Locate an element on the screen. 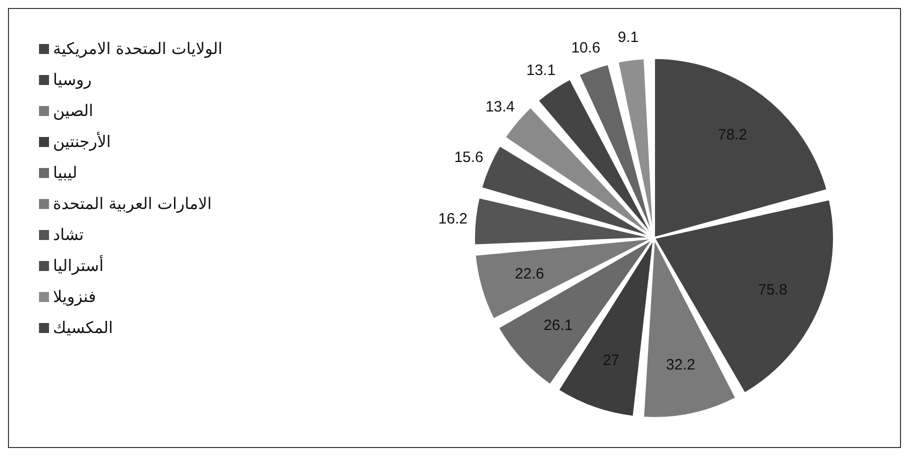  legend-label: الصين is located at coordinates (73, 110).